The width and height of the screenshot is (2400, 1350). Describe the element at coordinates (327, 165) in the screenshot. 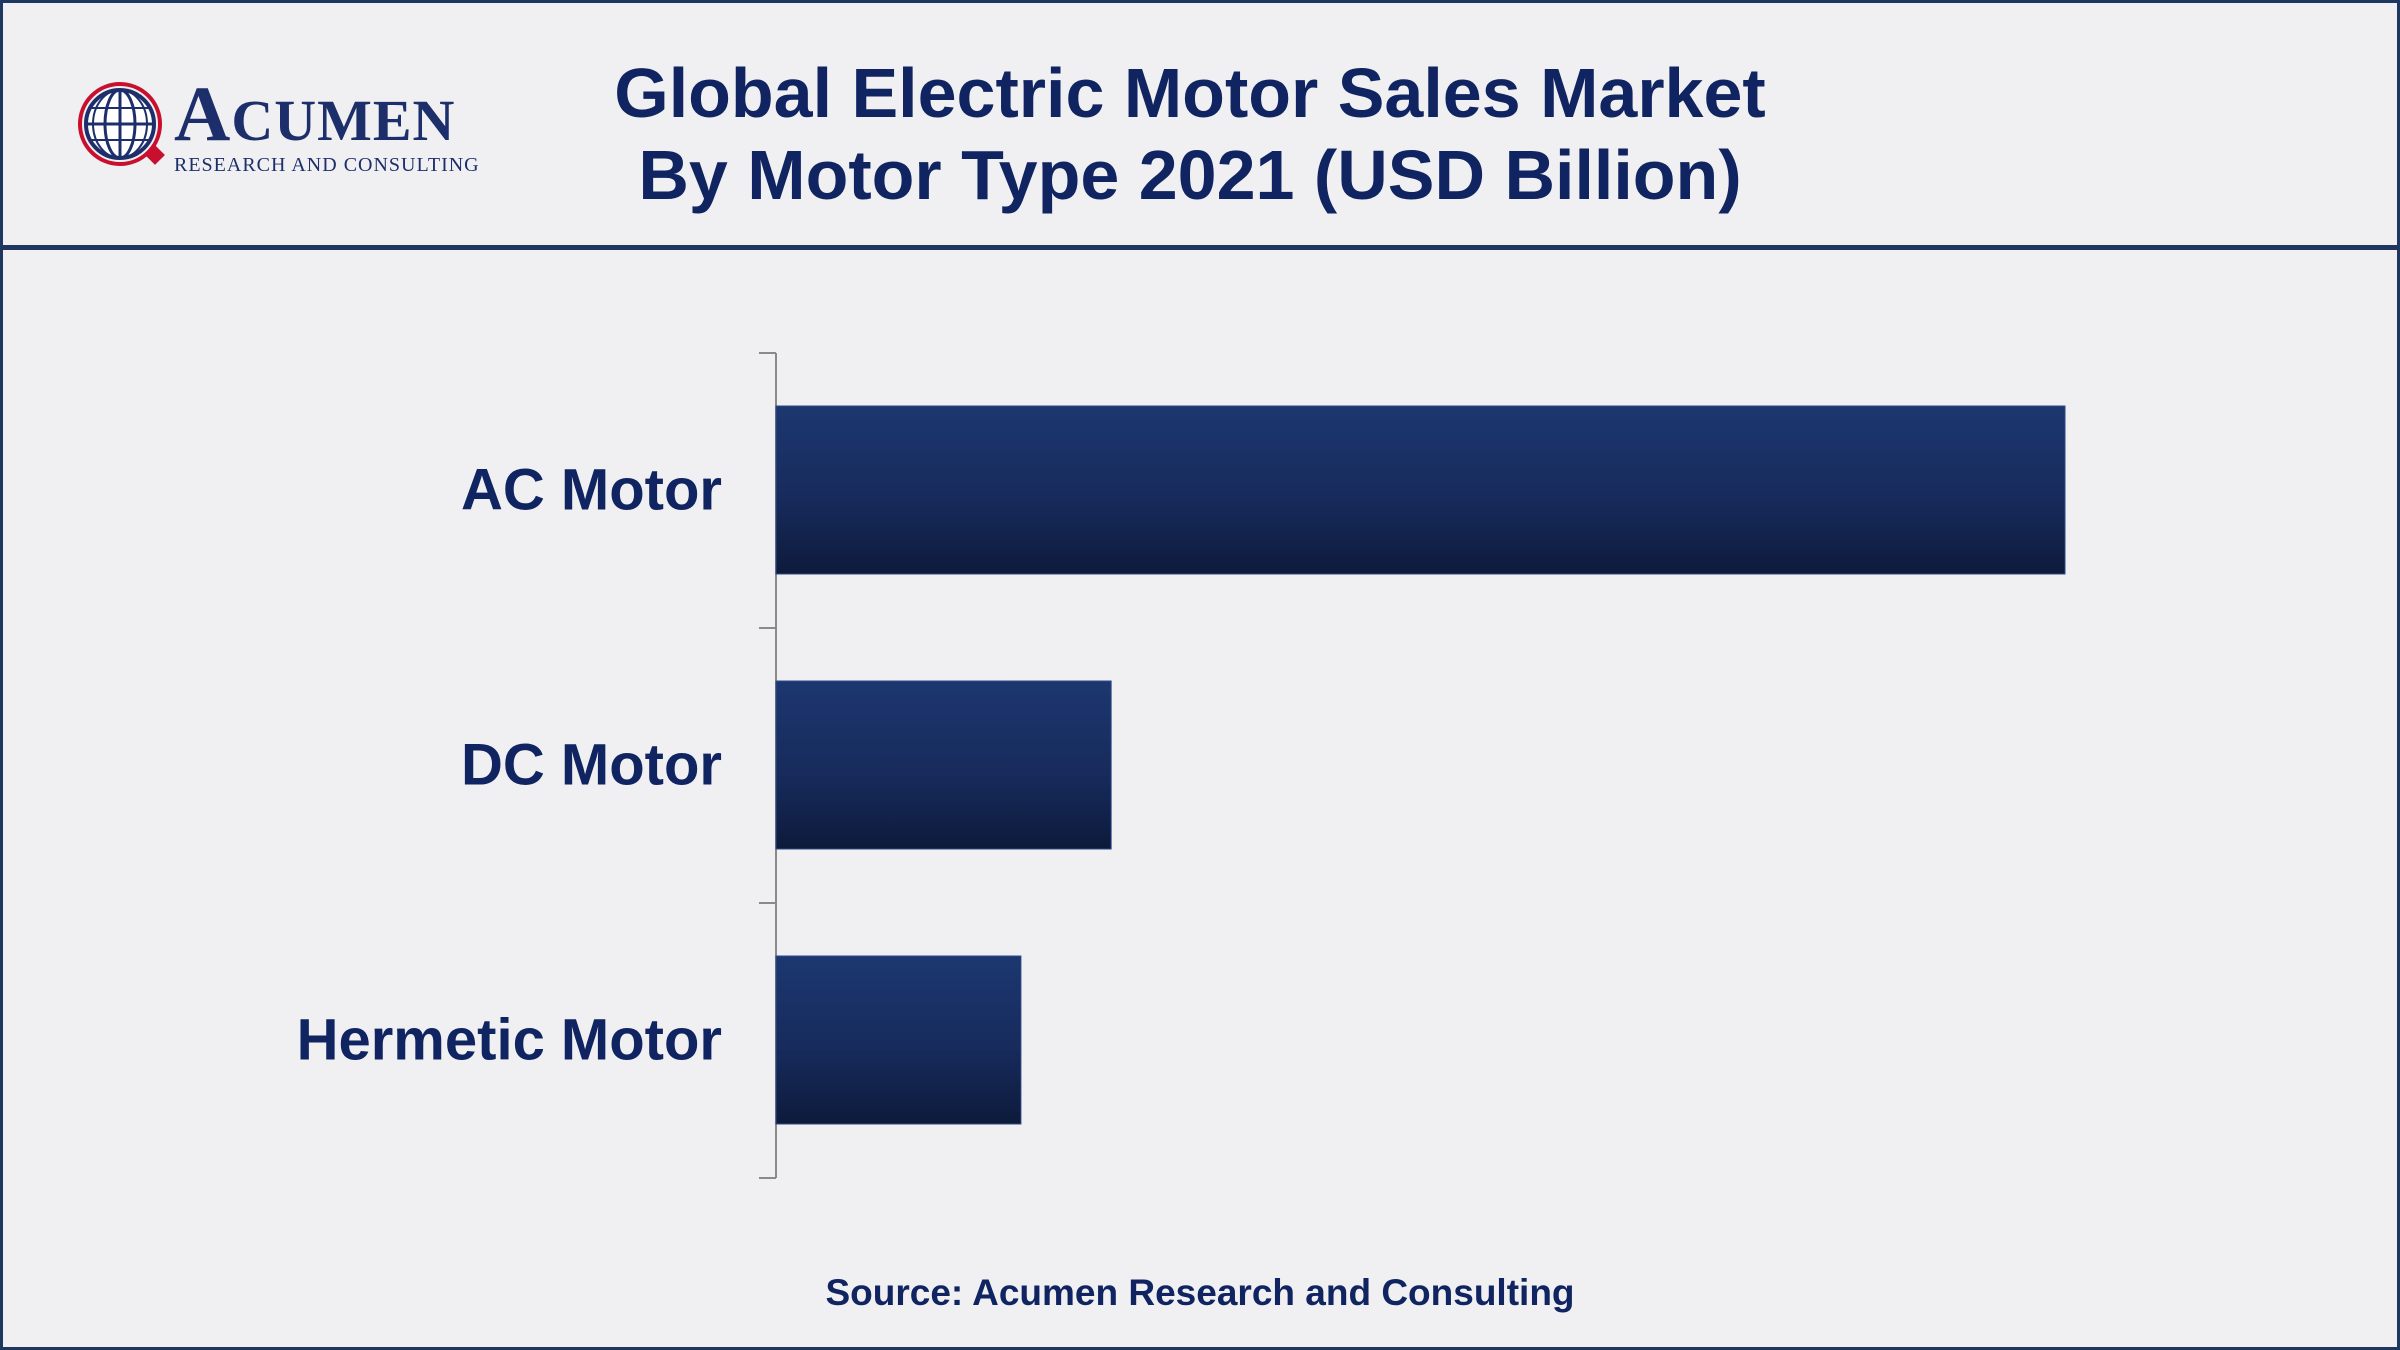

I see `logo-subtitle: RESEARCH AND CONSULTING` at that location.